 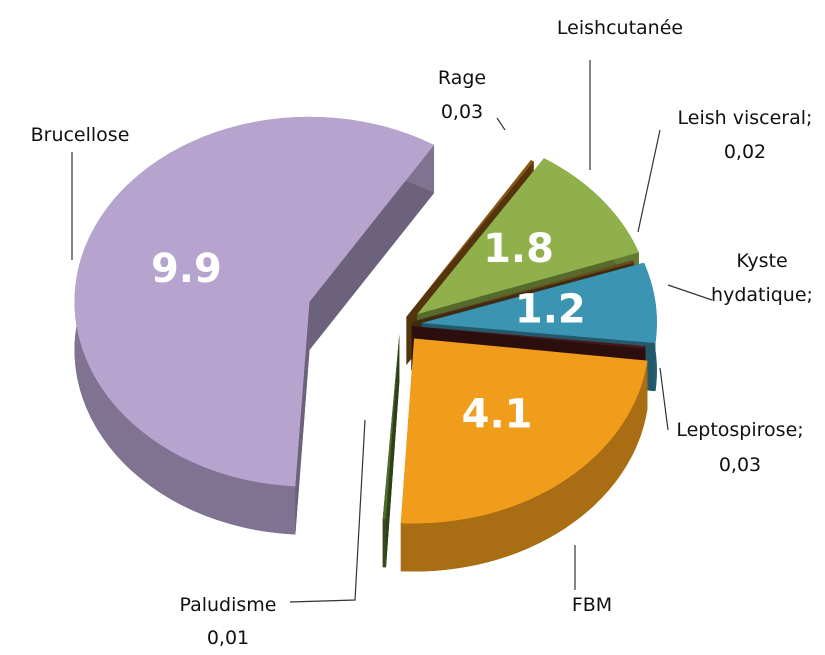 What do you see at coordinates (462, 78) in the screenshot?
I see `category-label: Rage` at bounding box center [462, 78].